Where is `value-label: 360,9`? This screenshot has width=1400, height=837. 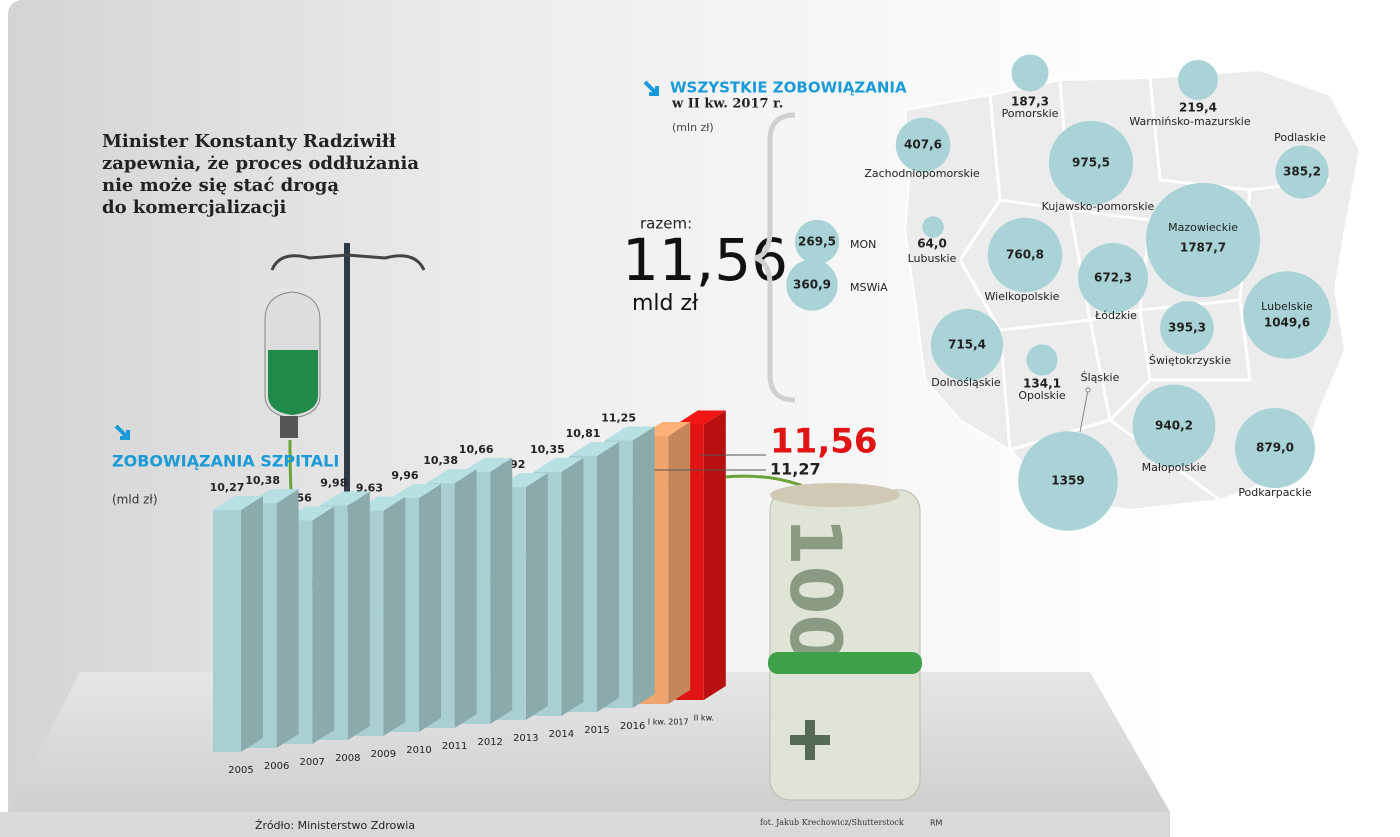 value-label: 360,9 is located at coordinates (812, 285).